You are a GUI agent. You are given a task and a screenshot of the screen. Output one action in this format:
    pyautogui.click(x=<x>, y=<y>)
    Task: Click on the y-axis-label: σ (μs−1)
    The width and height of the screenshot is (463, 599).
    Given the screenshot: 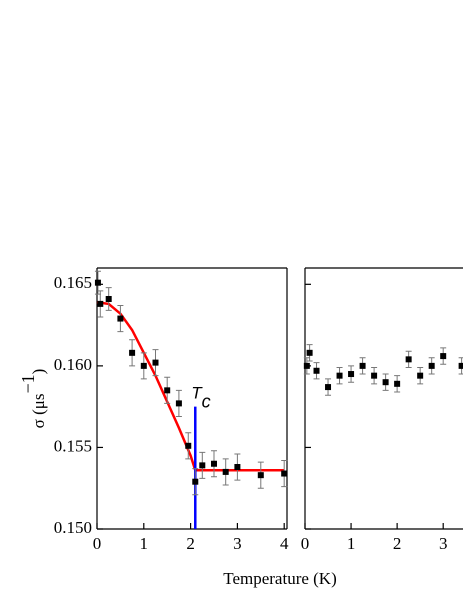 What is the action you would take?
    pyautogui.click(x=33, y=399)
    